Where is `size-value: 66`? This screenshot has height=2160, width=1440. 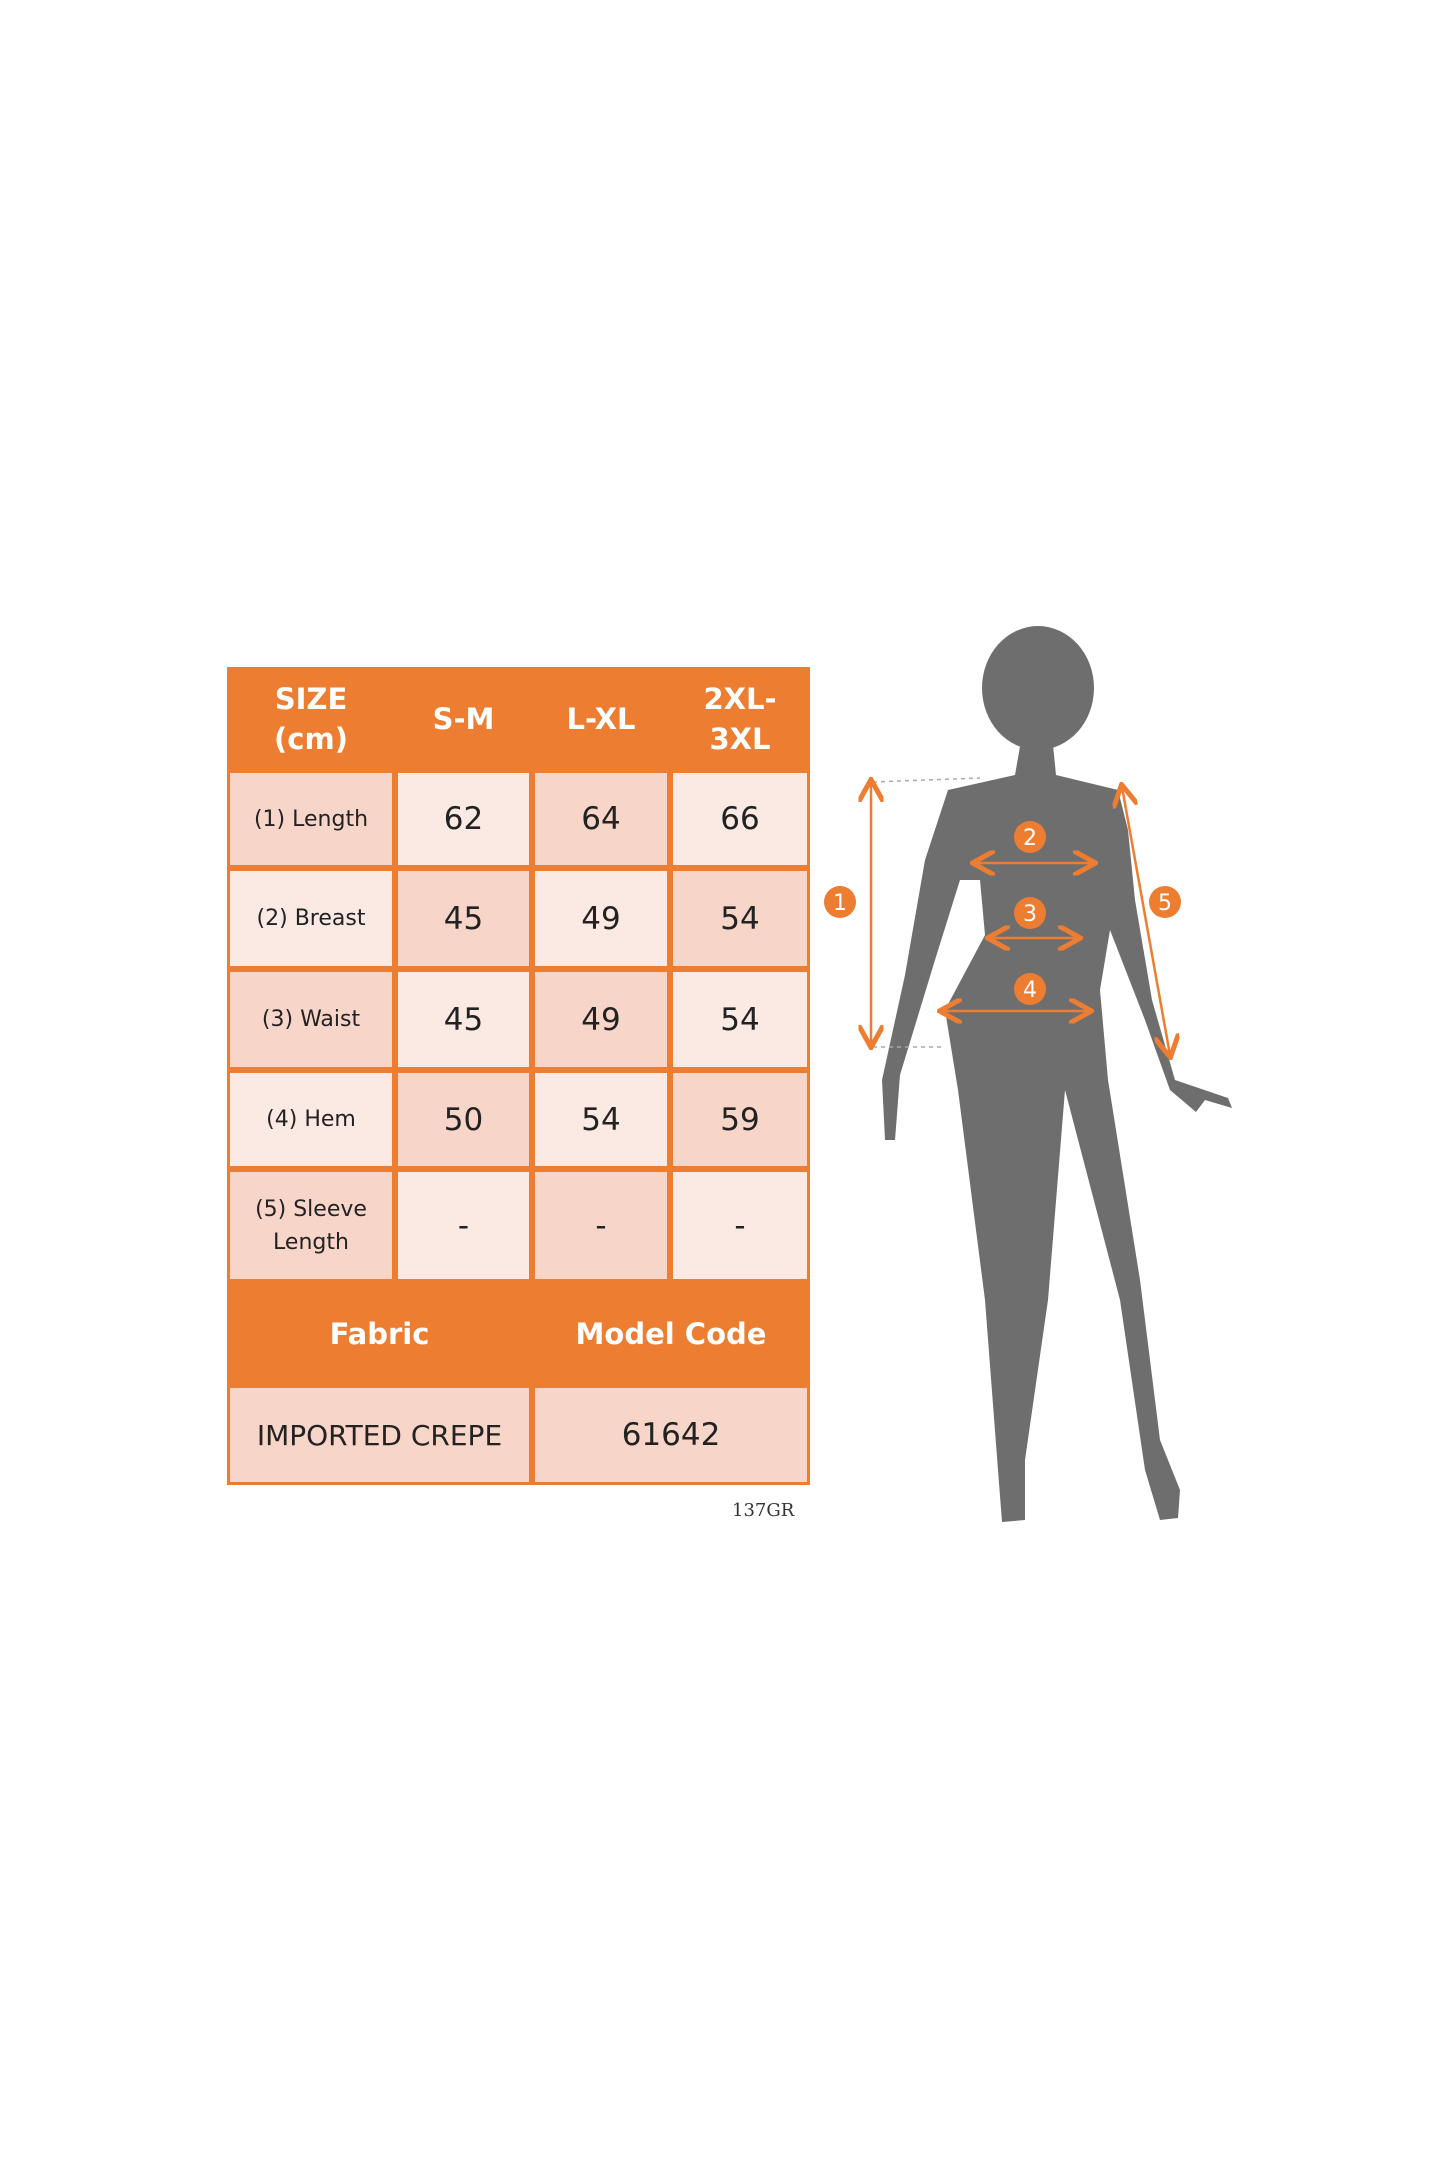 size-value: 66 is located at coordinates (740, 819).